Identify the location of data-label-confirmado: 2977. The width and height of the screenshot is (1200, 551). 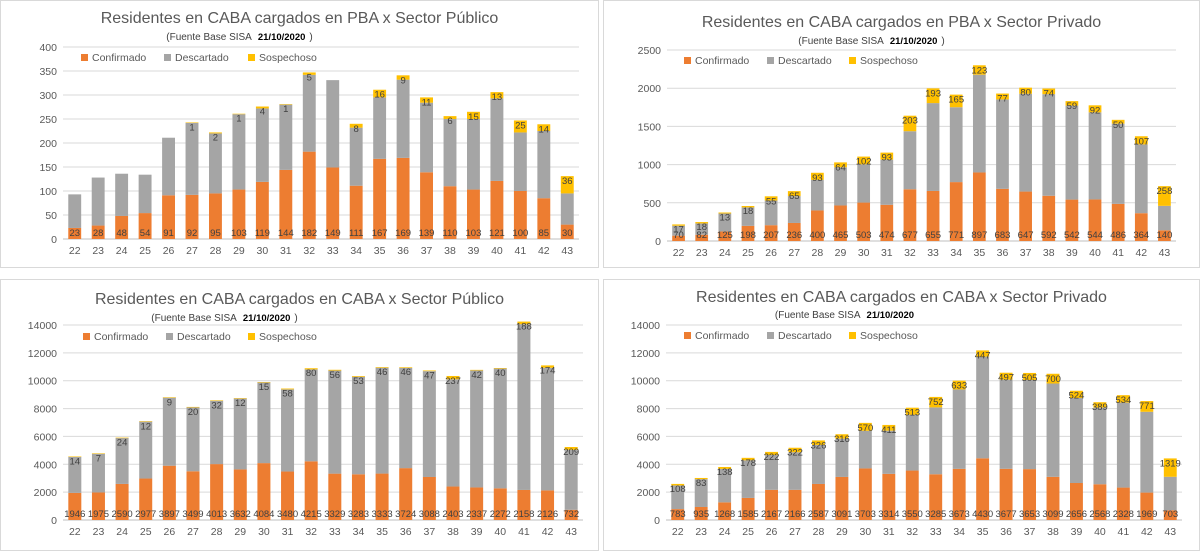
(145, 514).